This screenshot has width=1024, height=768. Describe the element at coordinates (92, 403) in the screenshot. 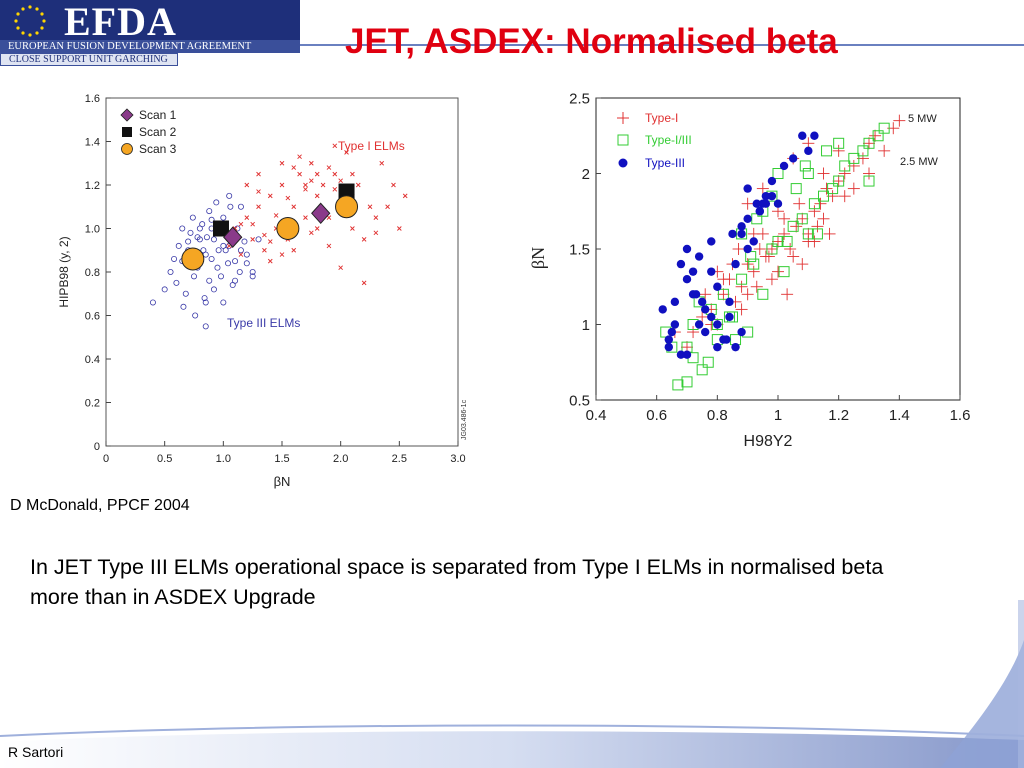

I see `y-tick-label: 0.2` at that location.